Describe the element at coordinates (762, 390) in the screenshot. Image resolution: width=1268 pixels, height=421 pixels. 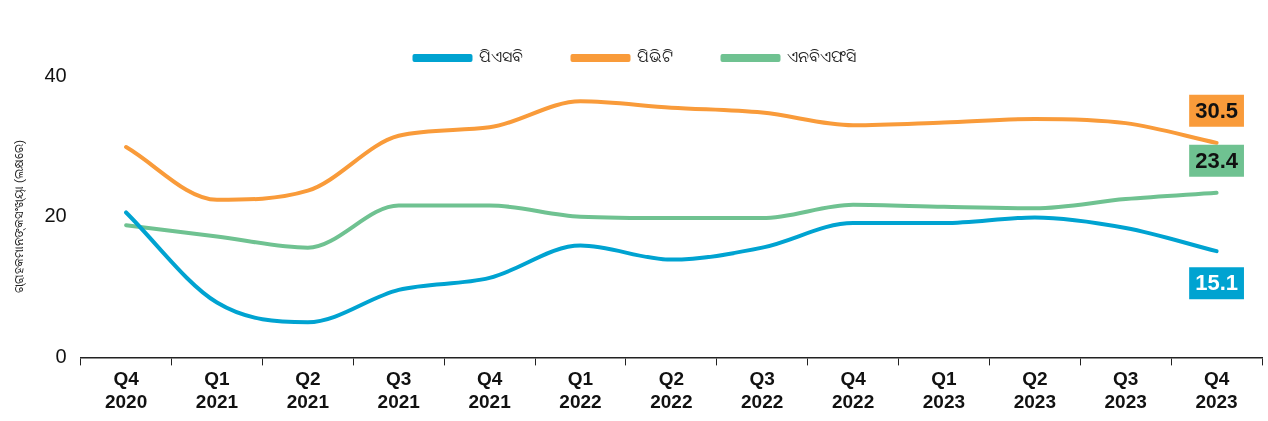
I see `x-tick-label: Q3 2022` at that location.